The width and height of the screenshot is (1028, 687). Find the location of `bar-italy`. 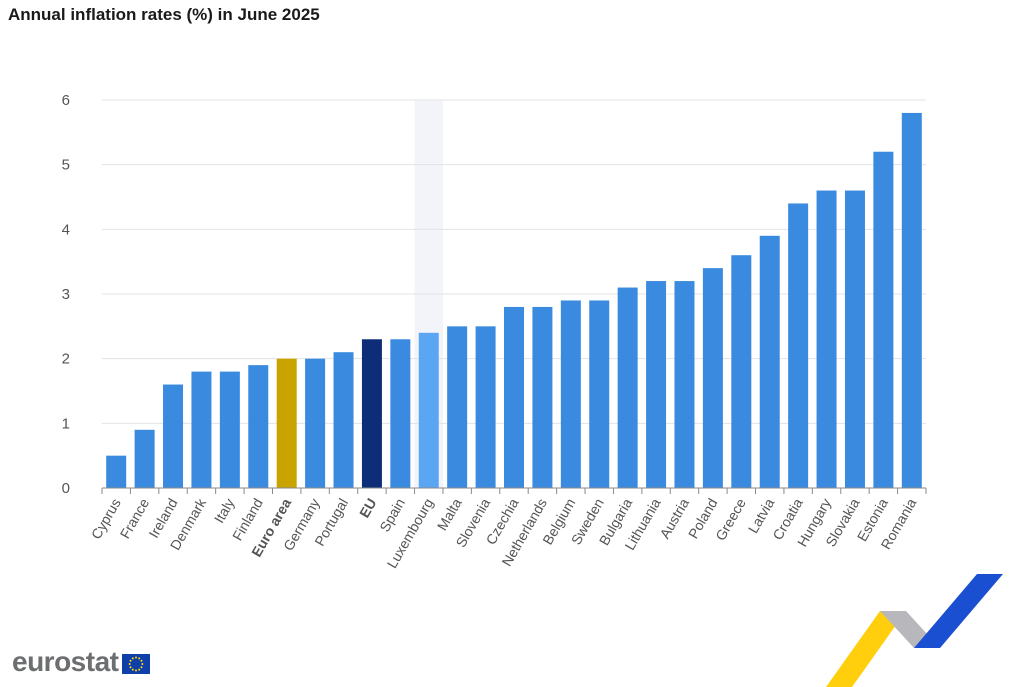

bar-italy is located at coordinates (229, 429).